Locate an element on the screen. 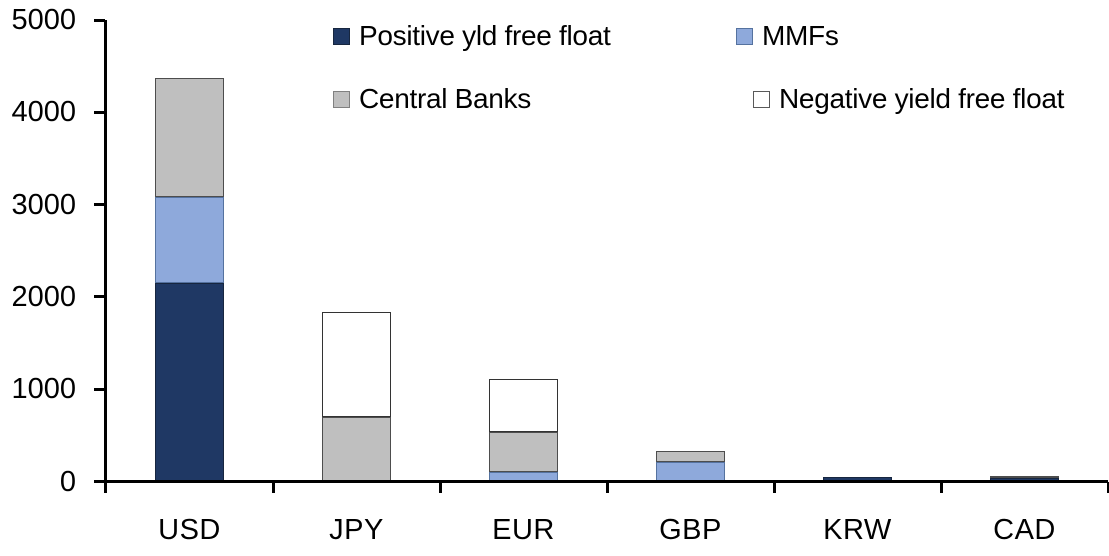 The image size is (1109, 556). y-axis-label: 1000 is located at coordinates (43, 389).